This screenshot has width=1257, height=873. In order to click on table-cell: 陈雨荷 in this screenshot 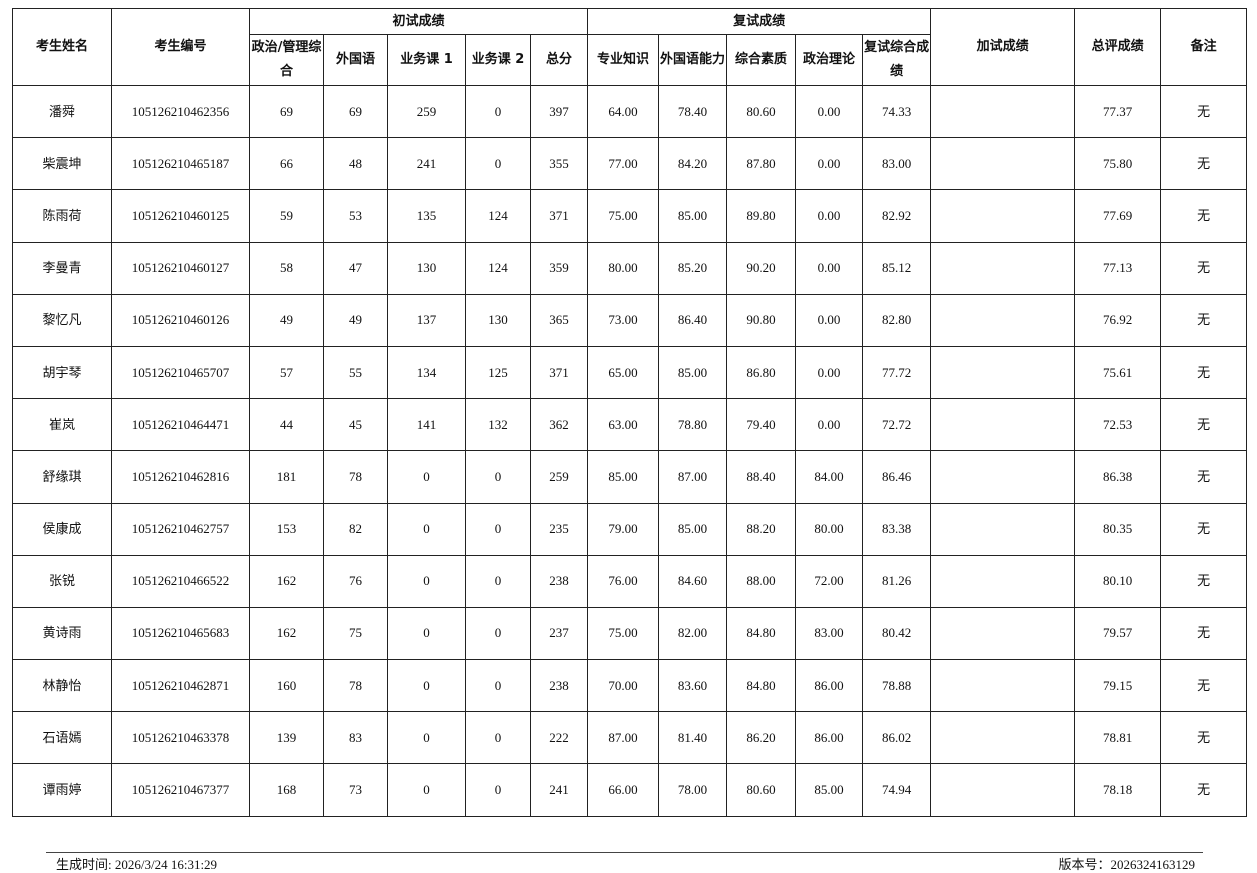, I will do `click(62, 216)`.